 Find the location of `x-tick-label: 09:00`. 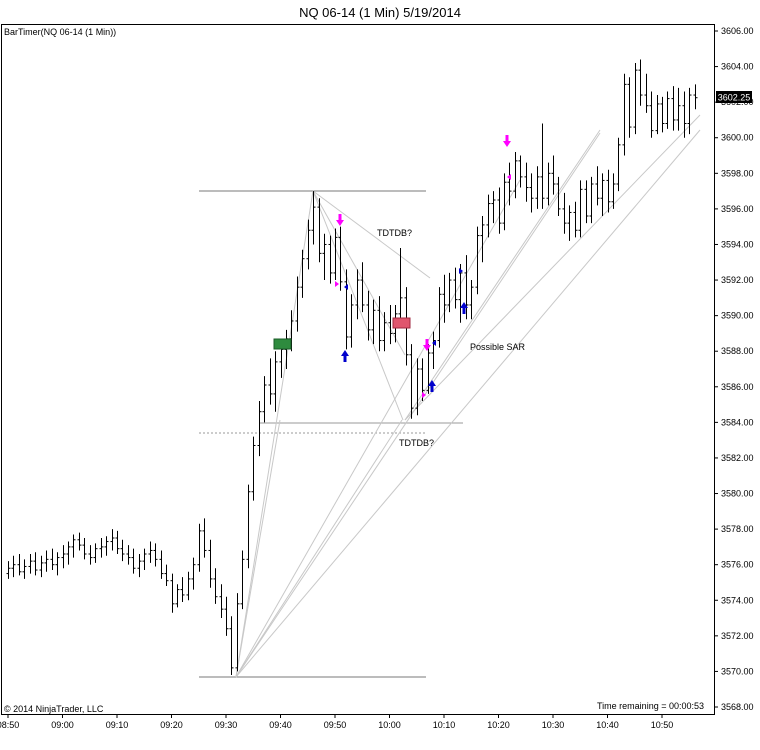

x-tick-label: 09:00 is located at coordinates (62, 725).